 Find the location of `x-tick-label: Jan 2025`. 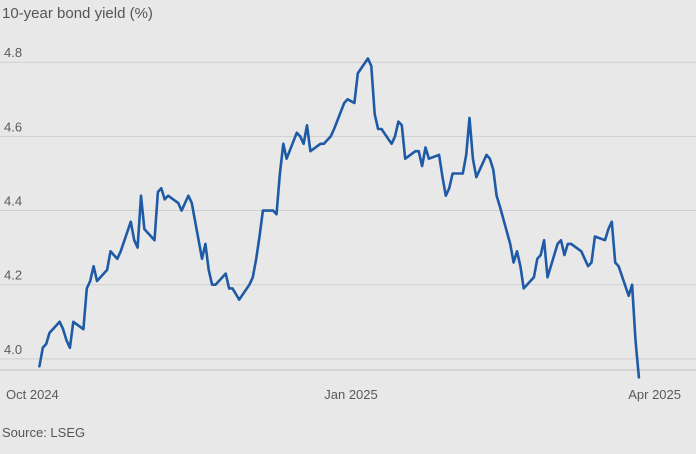

x-tick-label: Jan 2025 is located at coordinates (351, 394).